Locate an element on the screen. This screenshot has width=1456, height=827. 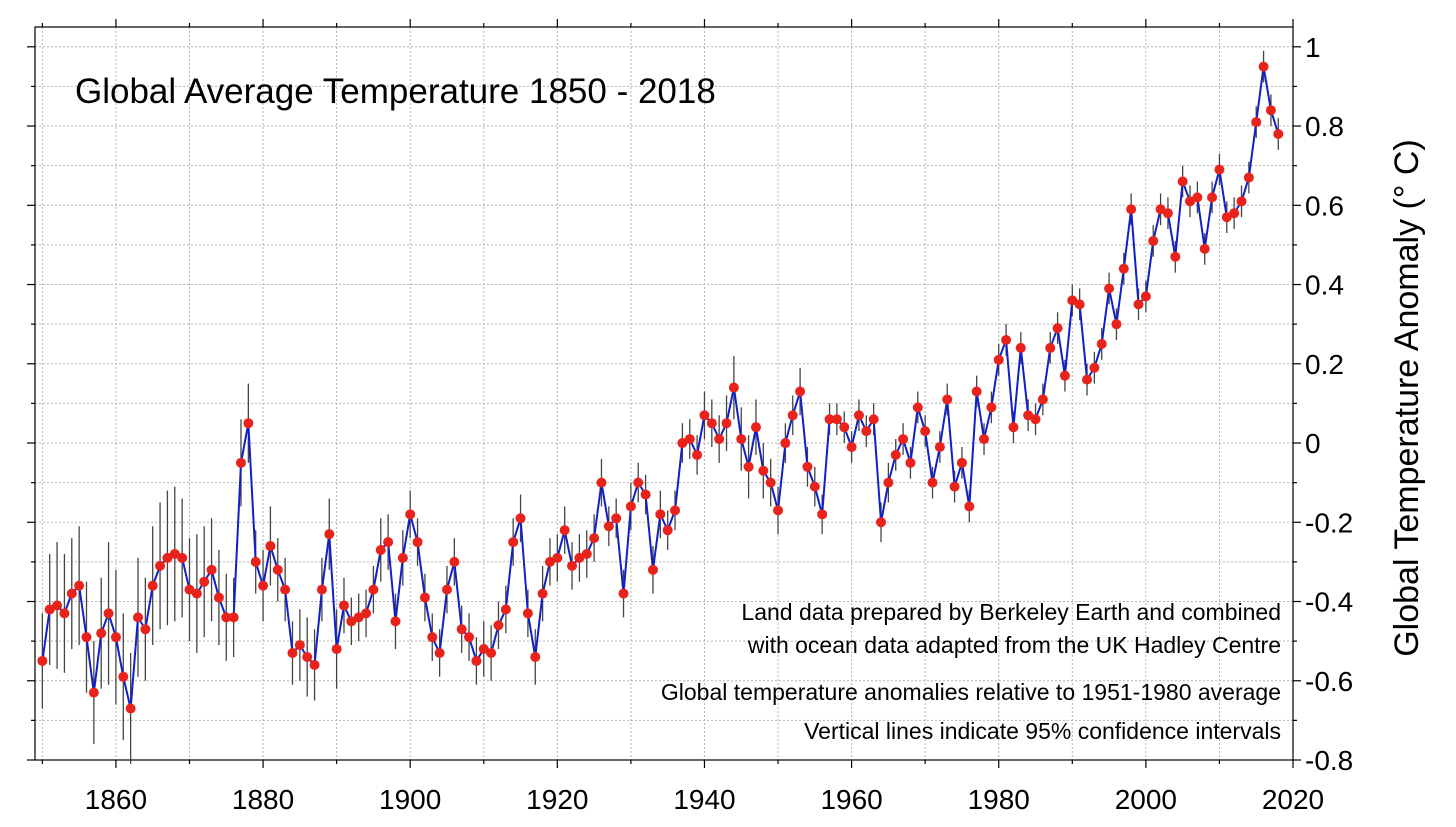
y-tick-label: 0.4 is located at coordinates (1324, 285).